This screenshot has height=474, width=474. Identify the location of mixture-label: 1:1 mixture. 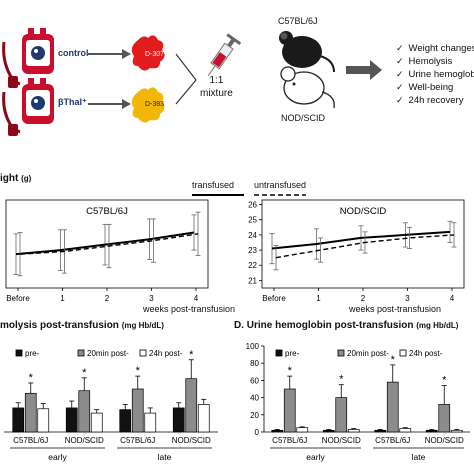
(216, 87).